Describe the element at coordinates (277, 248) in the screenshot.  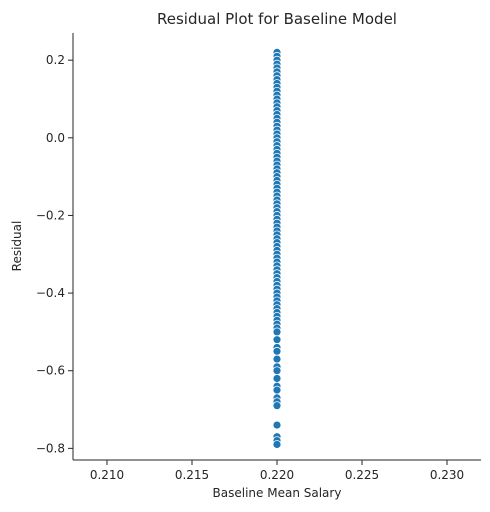
I see `scatter-points` at that location.